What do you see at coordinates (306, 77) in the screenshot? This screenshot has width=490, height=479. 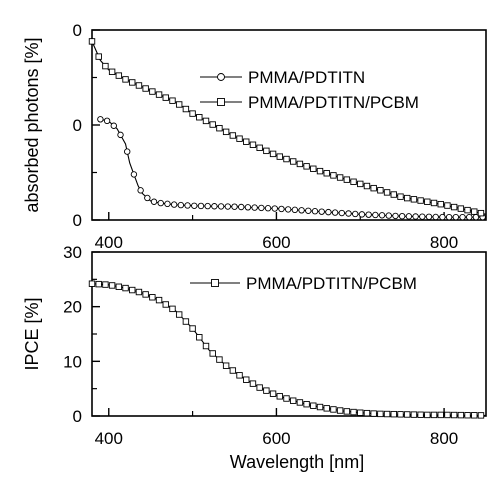 I see `legend-label: PMMA/PDTITN` at bounding box center [306, 77].